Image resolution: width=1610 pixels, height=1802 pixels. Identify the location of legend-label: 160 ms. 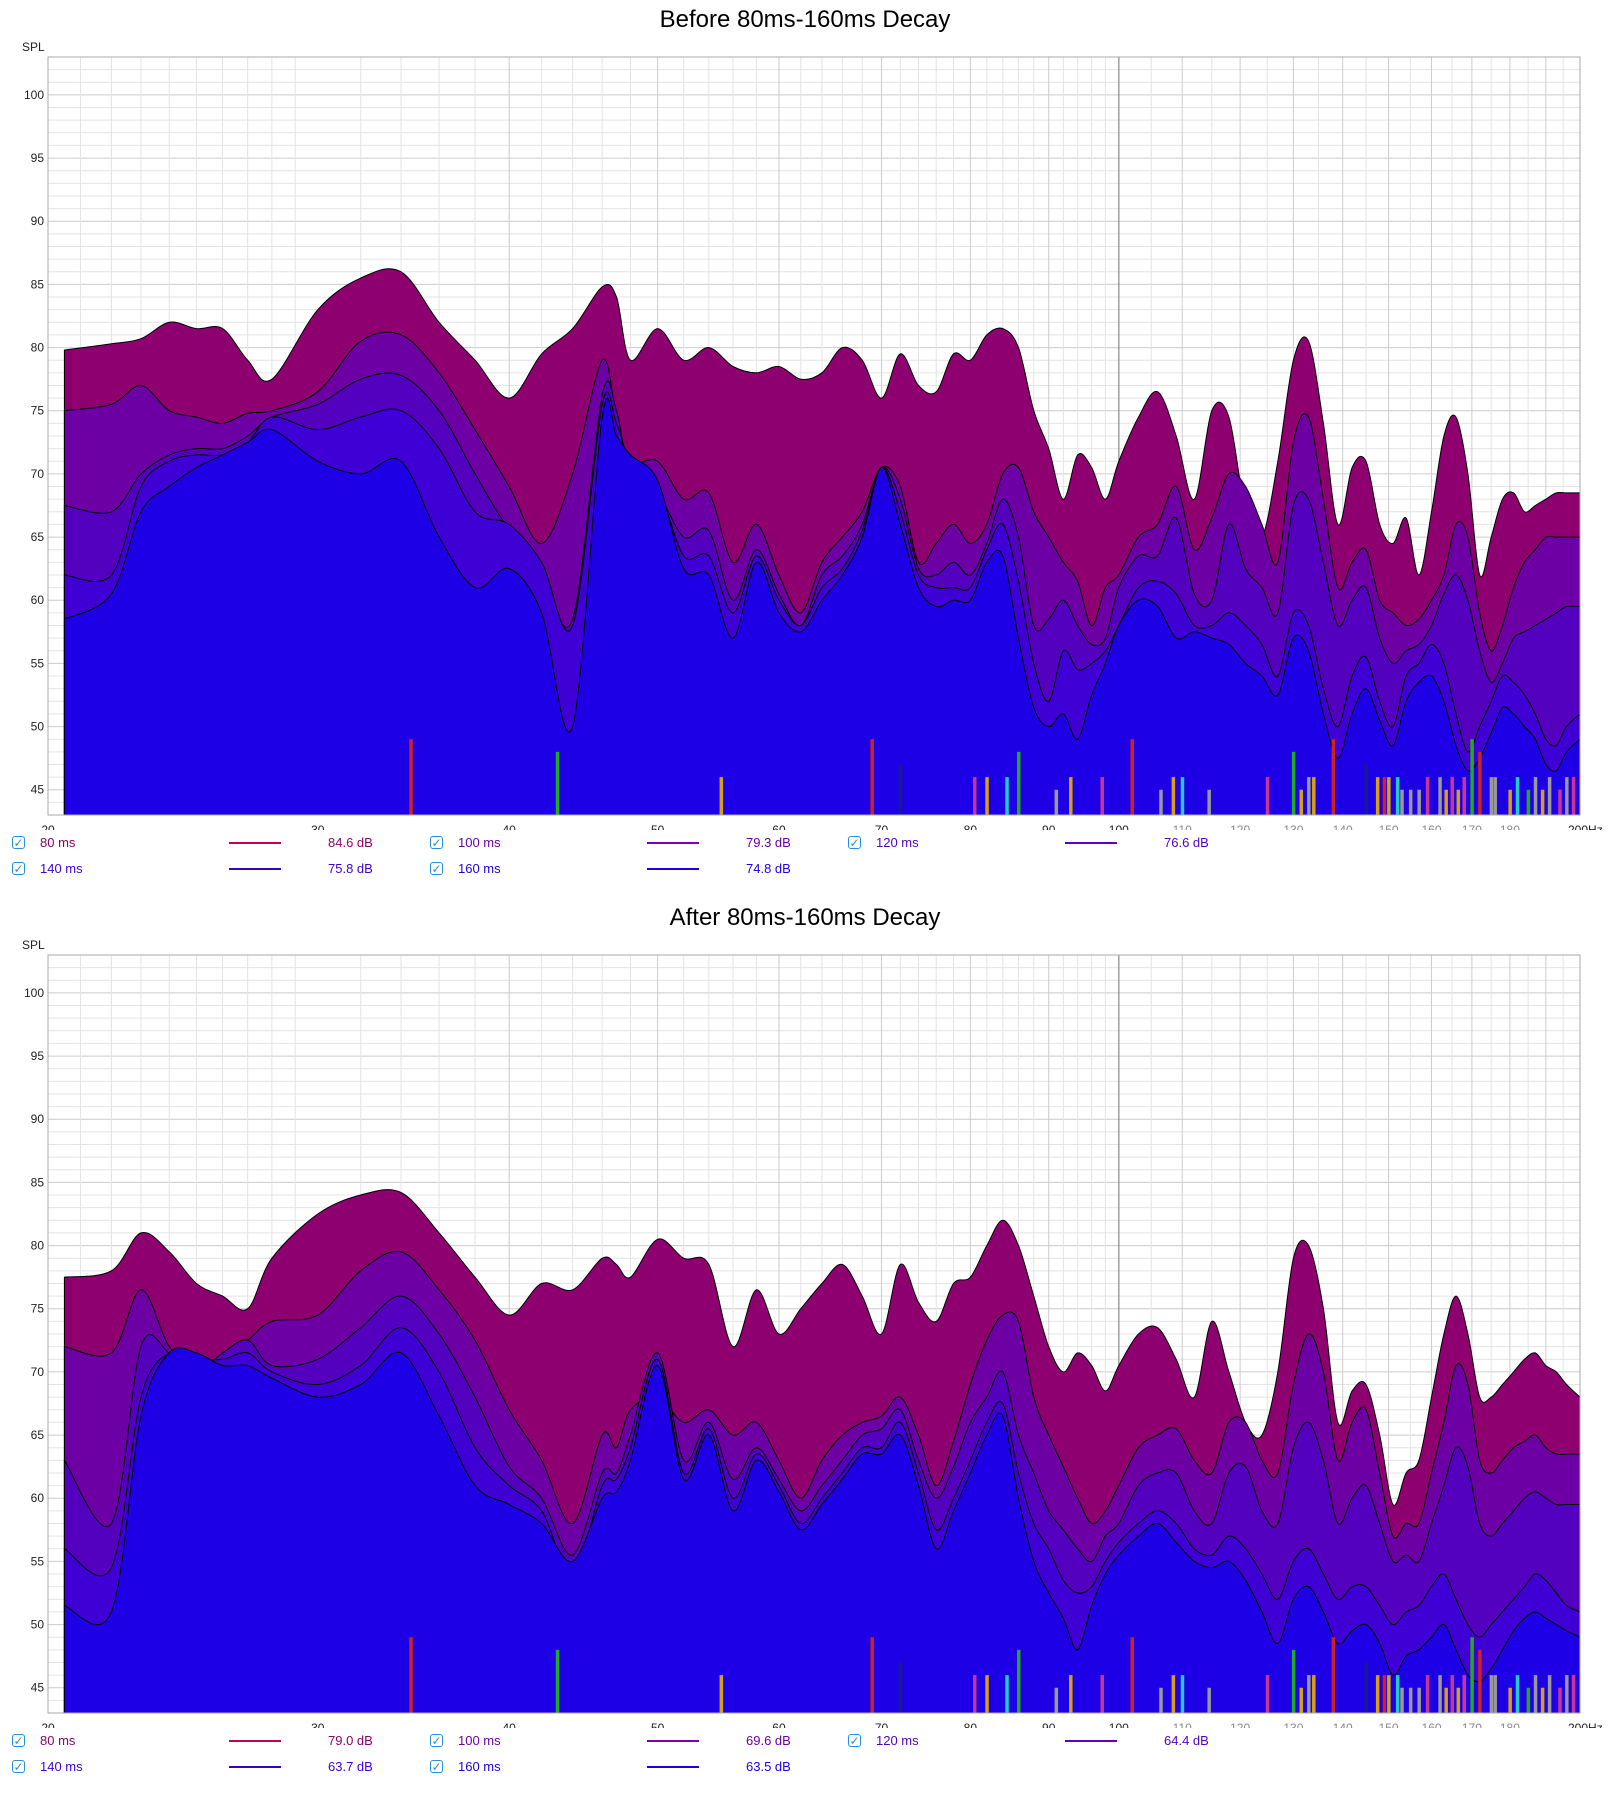
(479, 868).